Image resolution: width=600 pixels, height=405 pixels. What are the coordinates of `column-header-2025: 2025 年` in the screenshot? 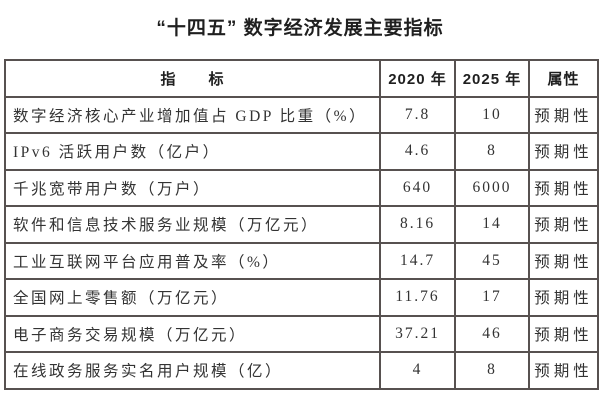 It's located at (492, 78).